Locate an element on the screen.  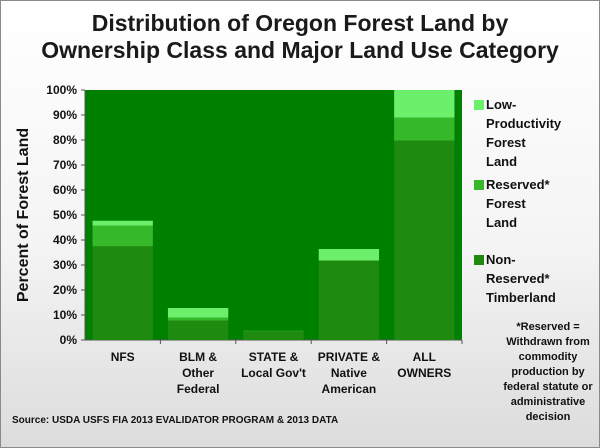
legend-swatch-low-productivity is located at coordinates (479, 105).